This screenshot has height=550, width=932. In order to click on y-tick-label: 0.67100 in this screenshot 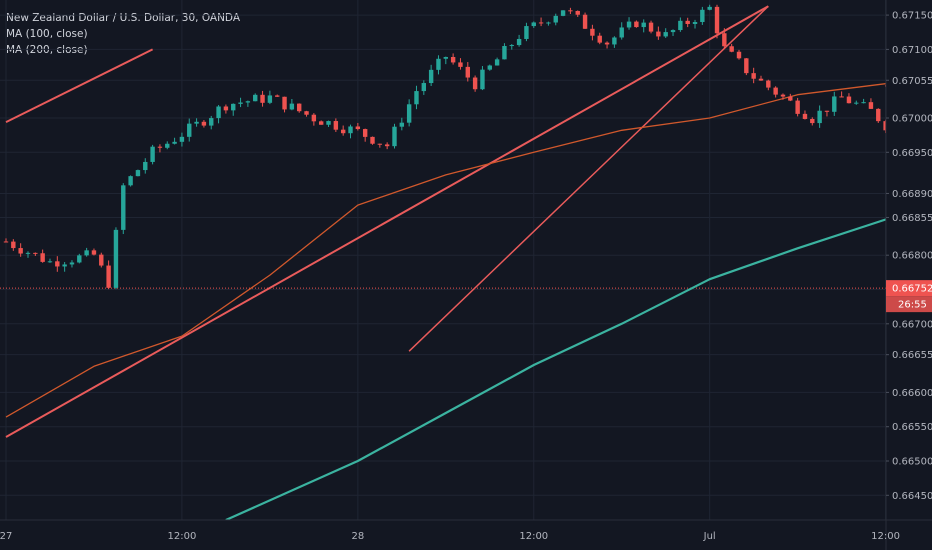, I will do `click(912, 50)`.